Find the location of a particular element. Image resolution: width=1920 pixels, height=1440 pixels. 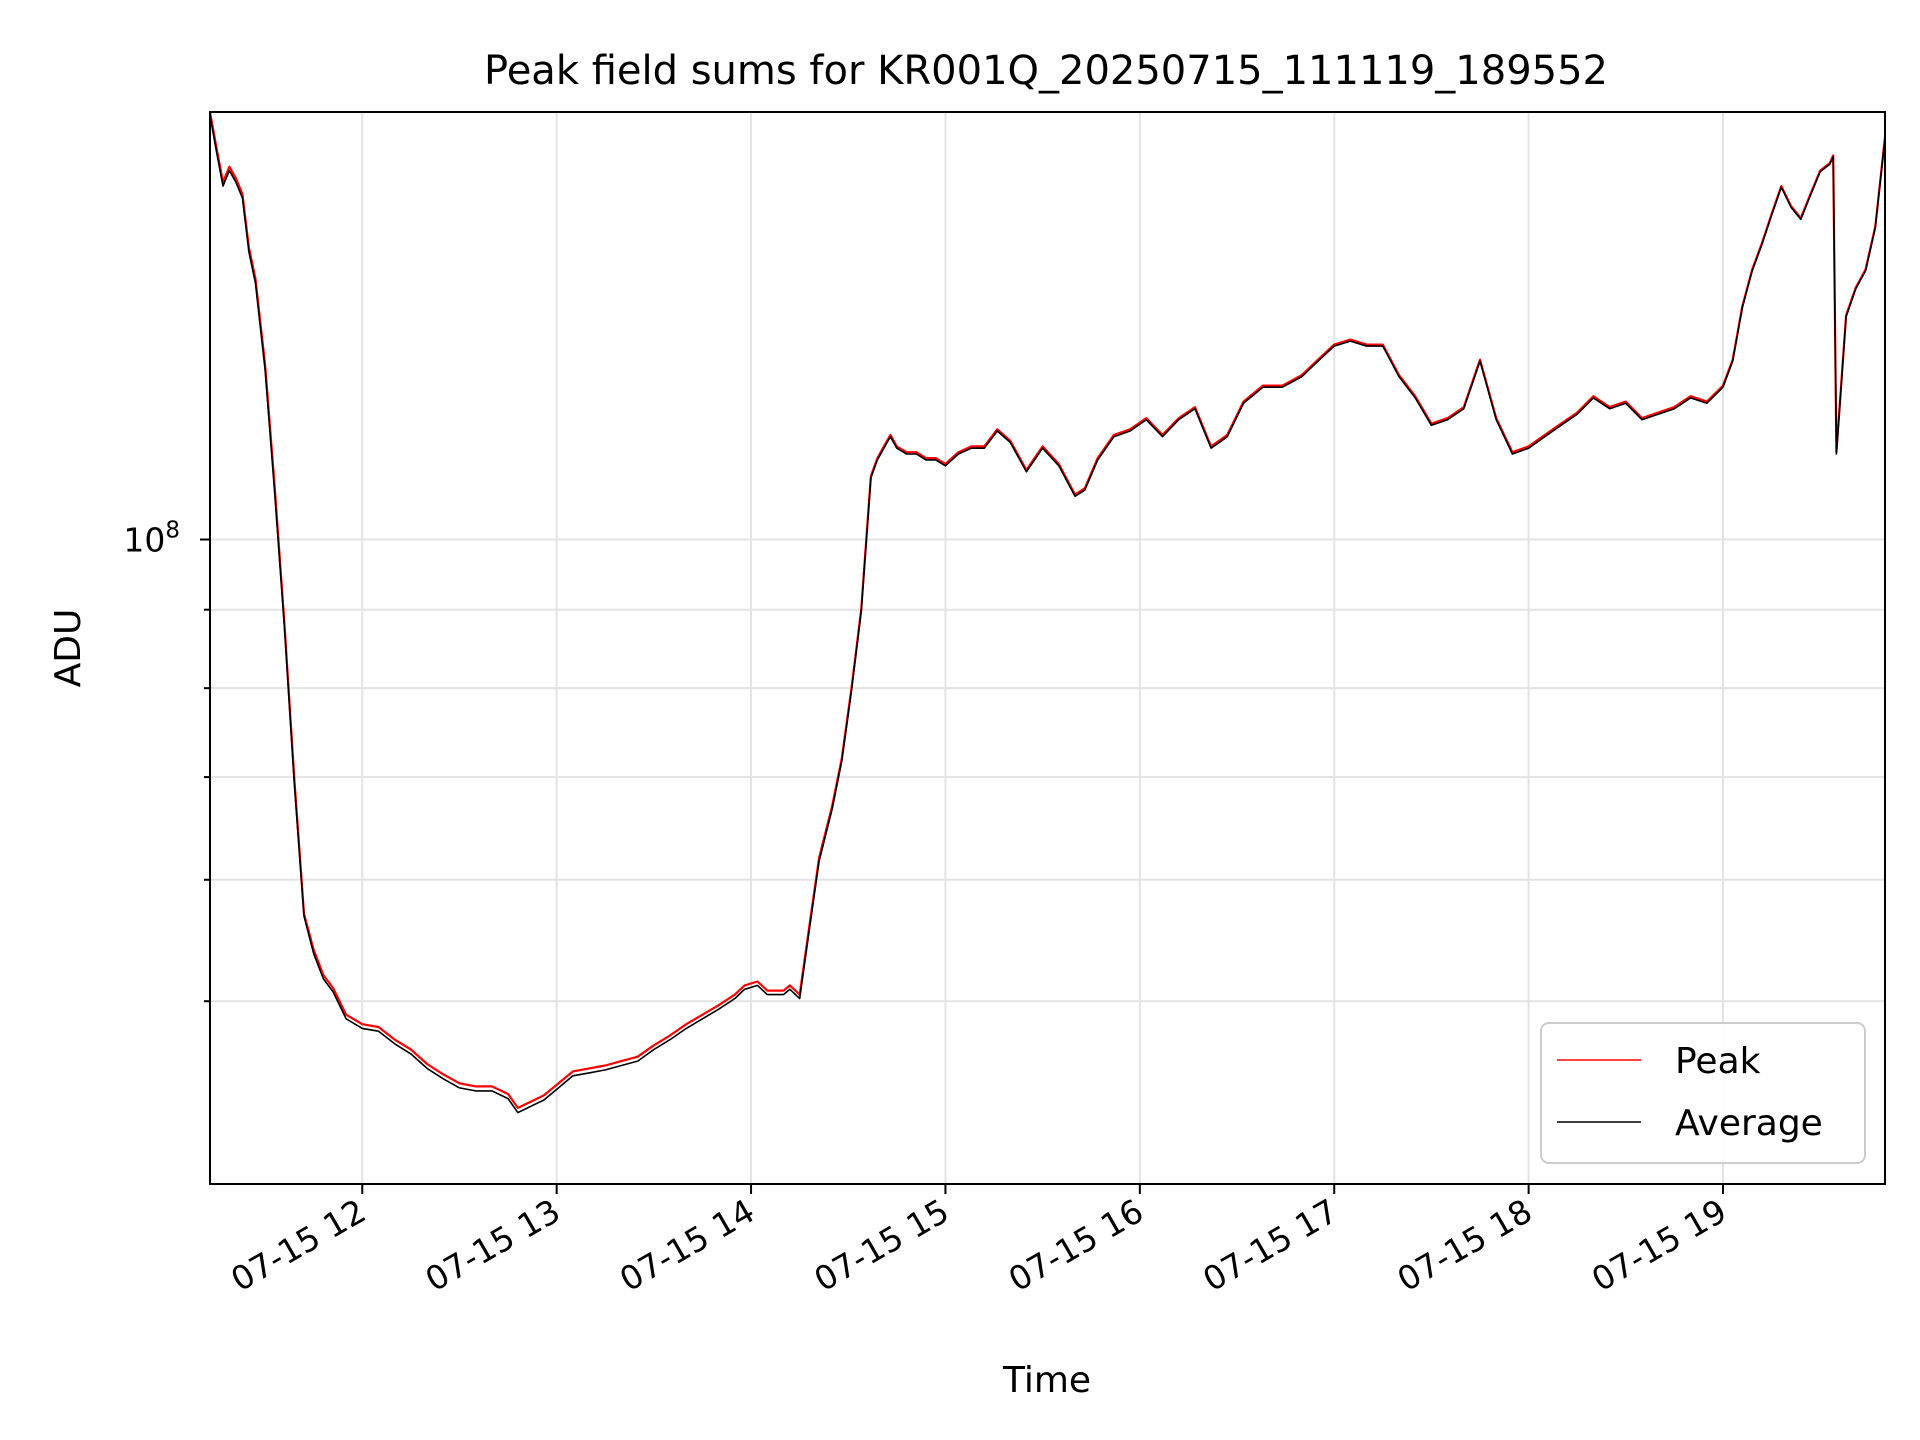

y-axis-label: ADU is located at coordinates (68, 648).